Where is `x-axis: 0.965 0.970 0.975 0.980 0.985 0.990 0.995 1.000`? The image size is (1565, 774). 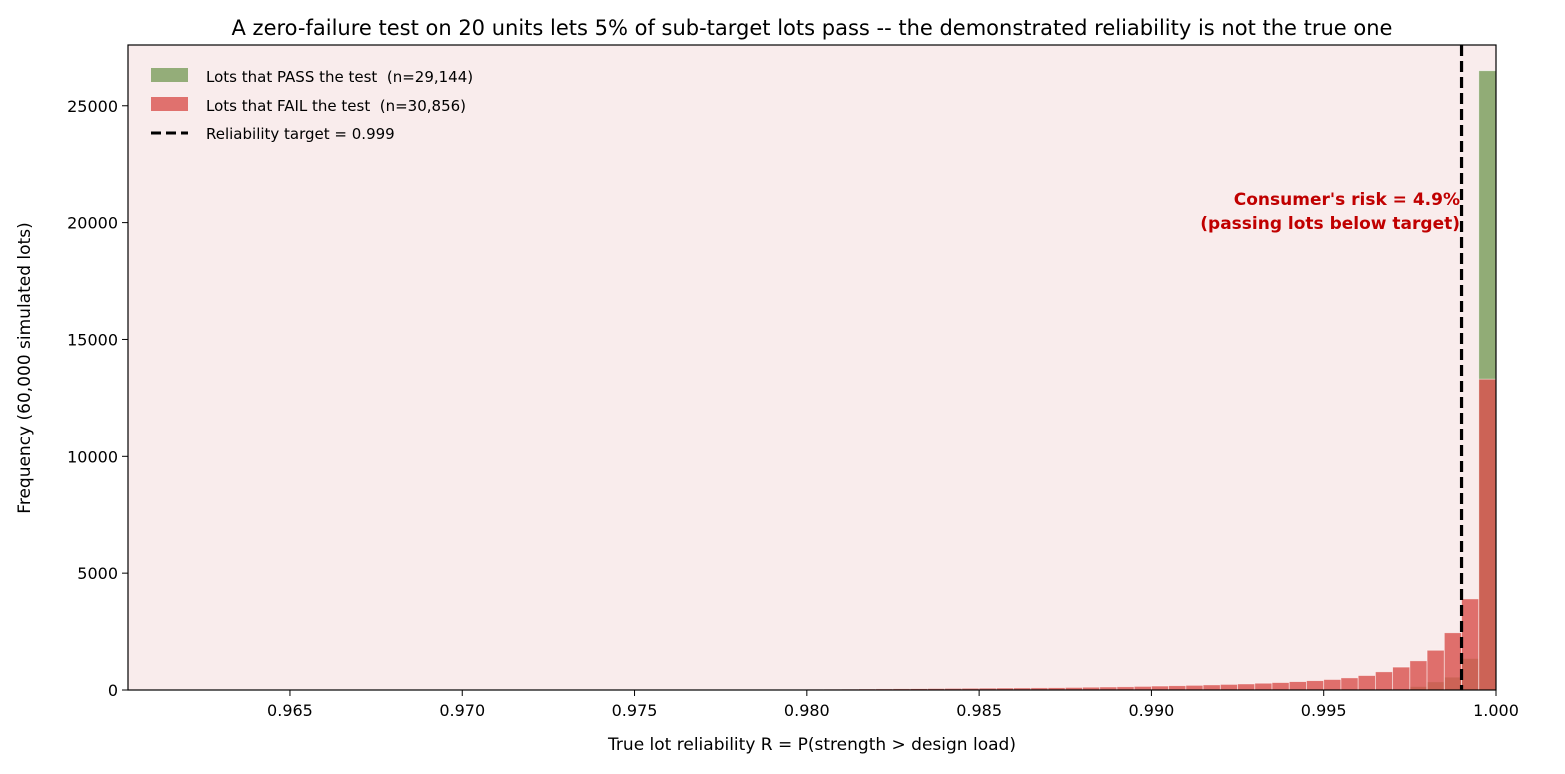 x-axis: 0.965 0.970 0.975 0.980 0.985 0.990 0.995 1.000 is located at coordinates (893, 705).